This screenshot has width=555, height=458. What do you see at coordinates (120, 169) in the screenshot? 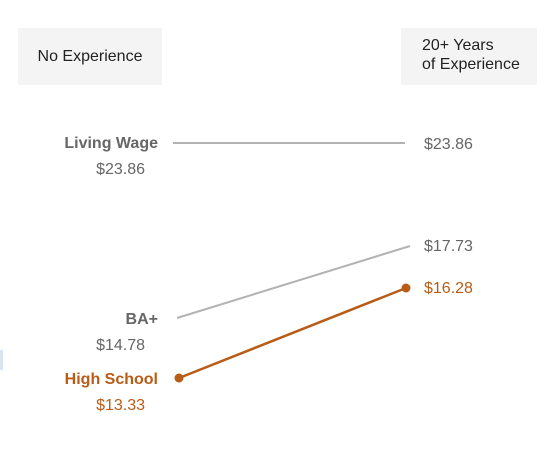
I see `series-start-value-label-living-wage: $23.86` at bounding box center [120, 169].